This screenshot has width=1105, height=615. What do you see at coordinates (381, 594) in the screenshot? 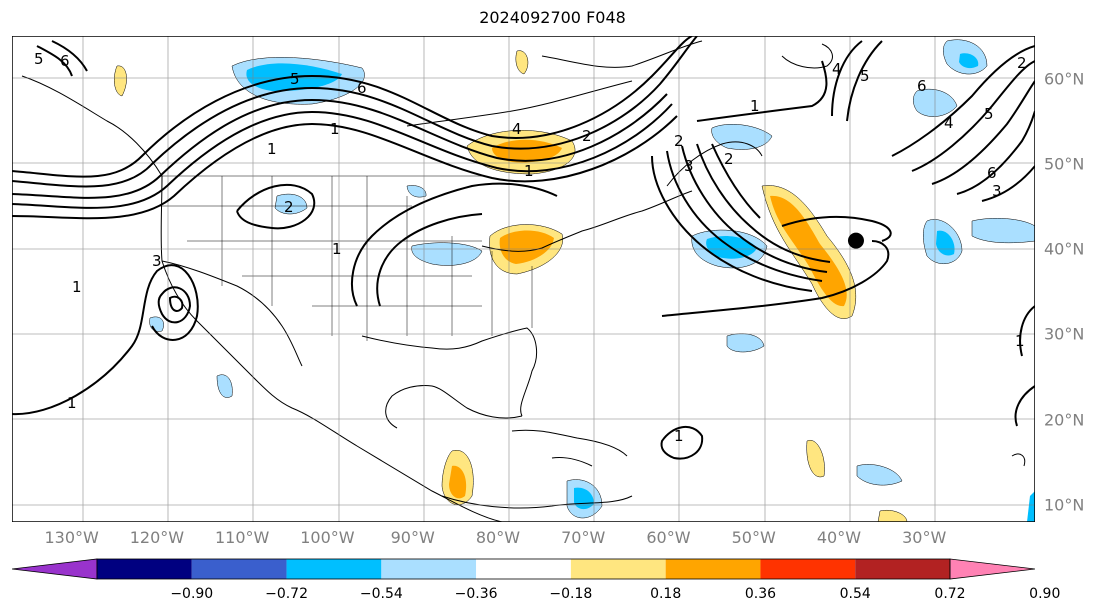
I see `colorbar-tick-label: −0.54` at bounding box center [381, 594].